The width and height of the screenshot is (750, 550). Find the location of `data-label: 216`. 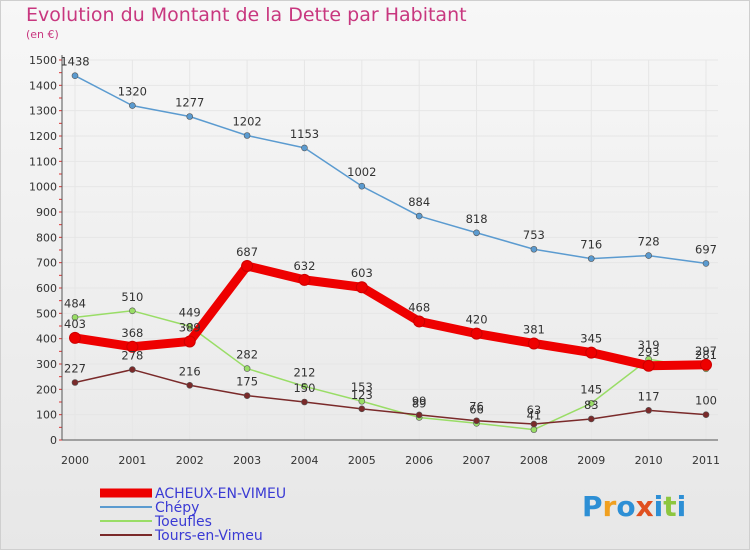

data-label: 216 is located at coordinates (190, 371).